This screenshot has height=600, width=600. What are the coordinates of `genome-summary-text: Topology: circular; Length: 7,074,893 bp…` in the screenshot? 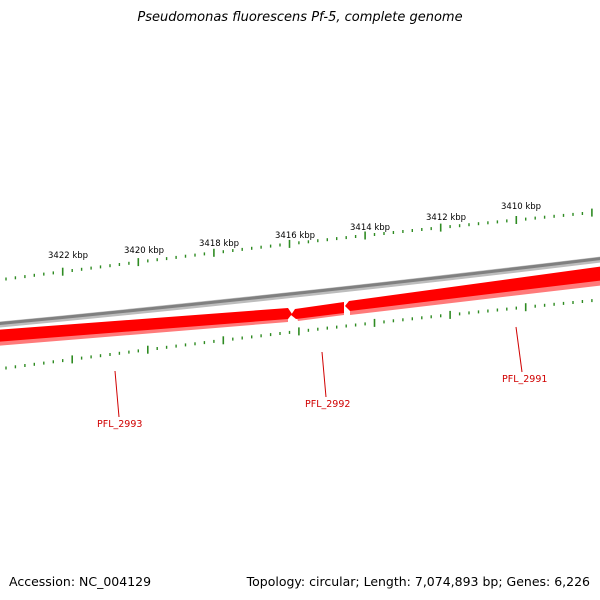 It's located at (418, 581).